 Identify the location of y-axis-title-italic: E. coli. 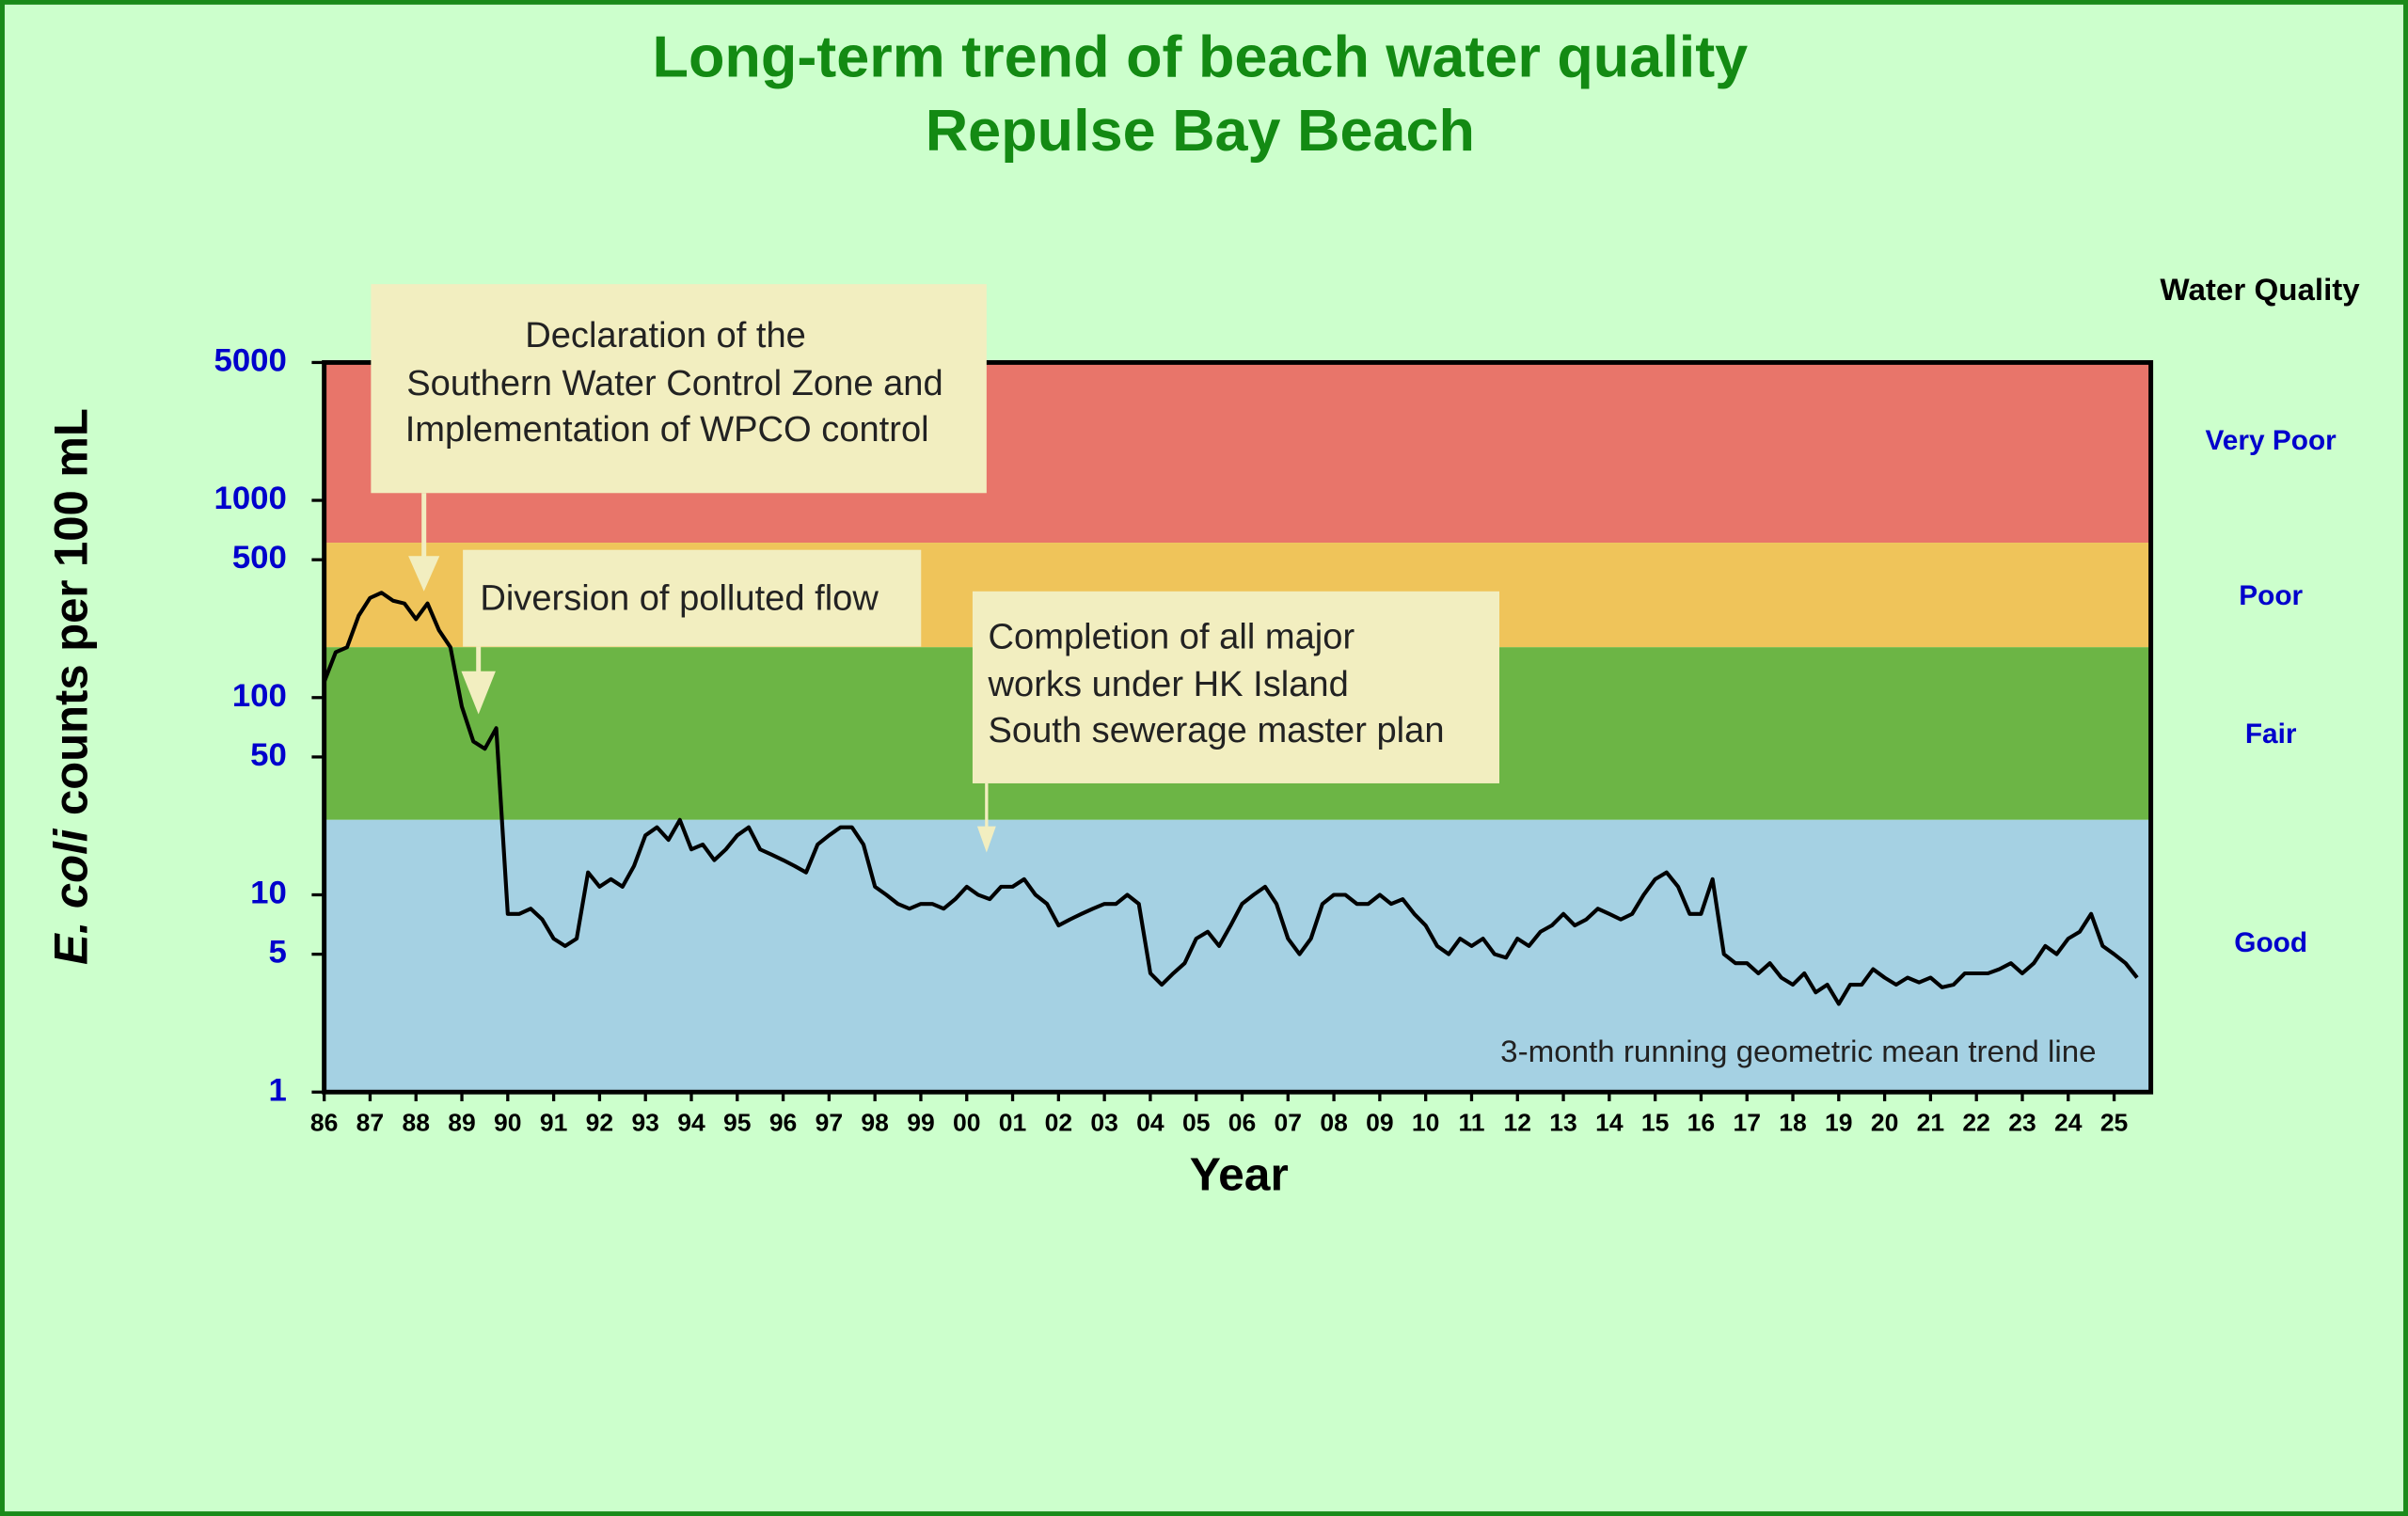
(71, 896).